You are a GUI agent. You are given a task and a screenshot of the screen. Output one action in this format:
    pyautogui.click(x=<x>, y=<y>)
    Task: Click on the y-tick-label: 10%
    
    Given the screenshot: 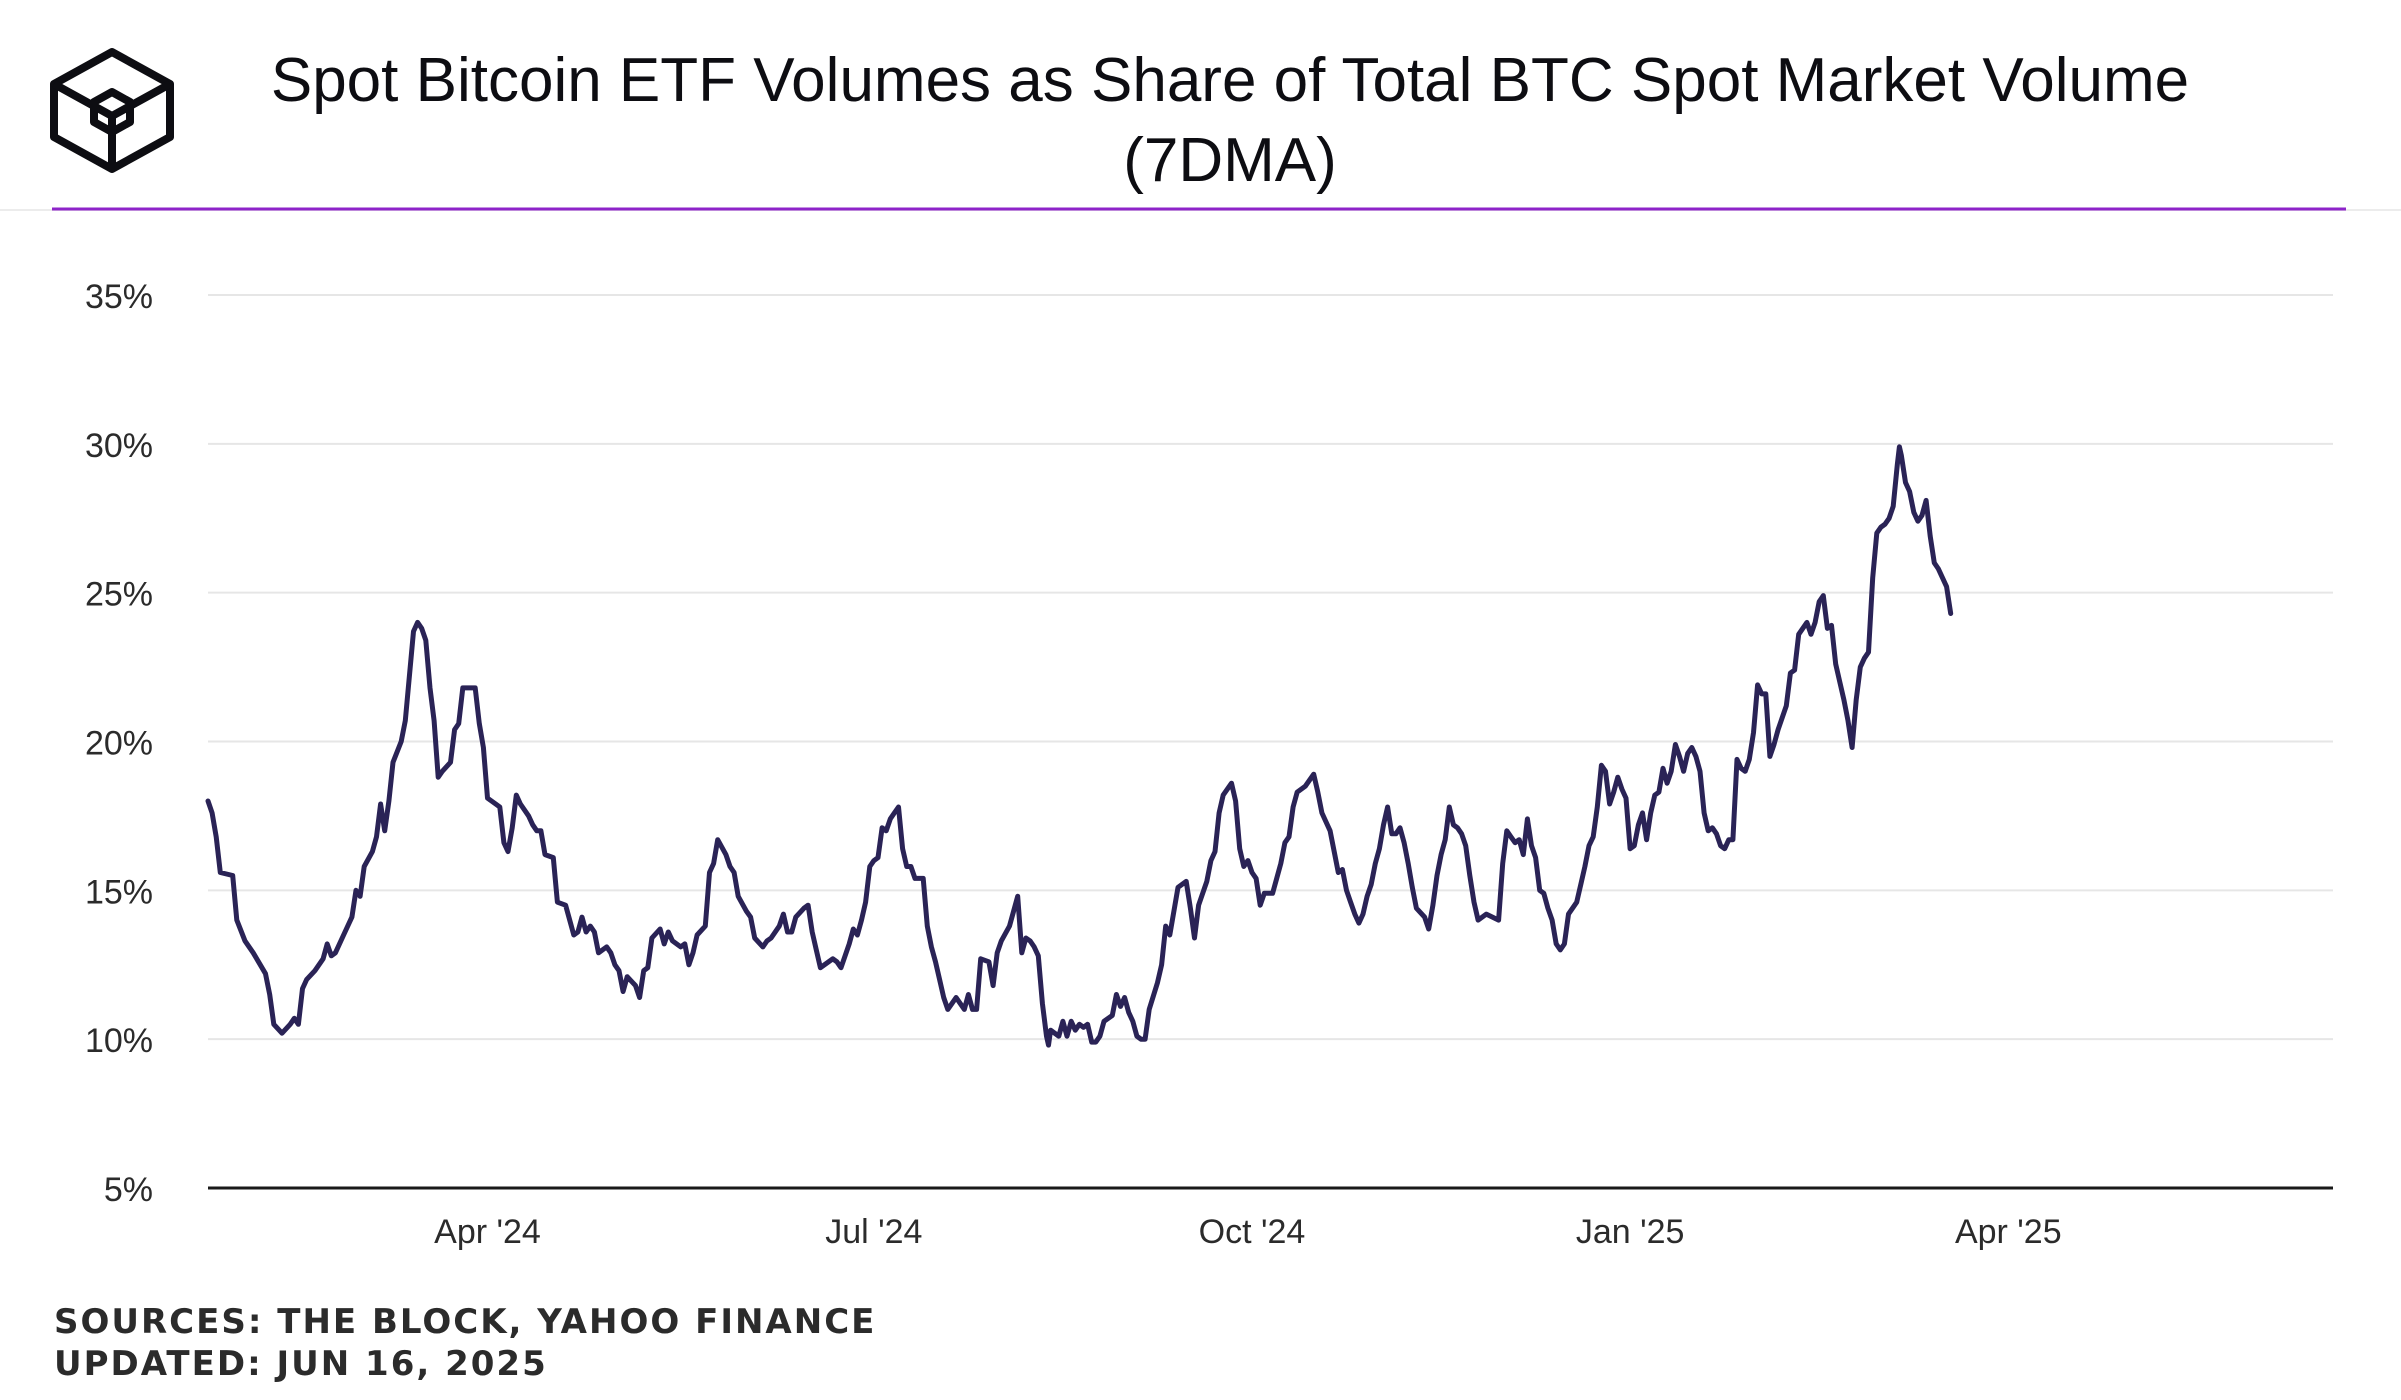 What is the action you would take?
    pyautogui.click(x=119, y=1041)
    